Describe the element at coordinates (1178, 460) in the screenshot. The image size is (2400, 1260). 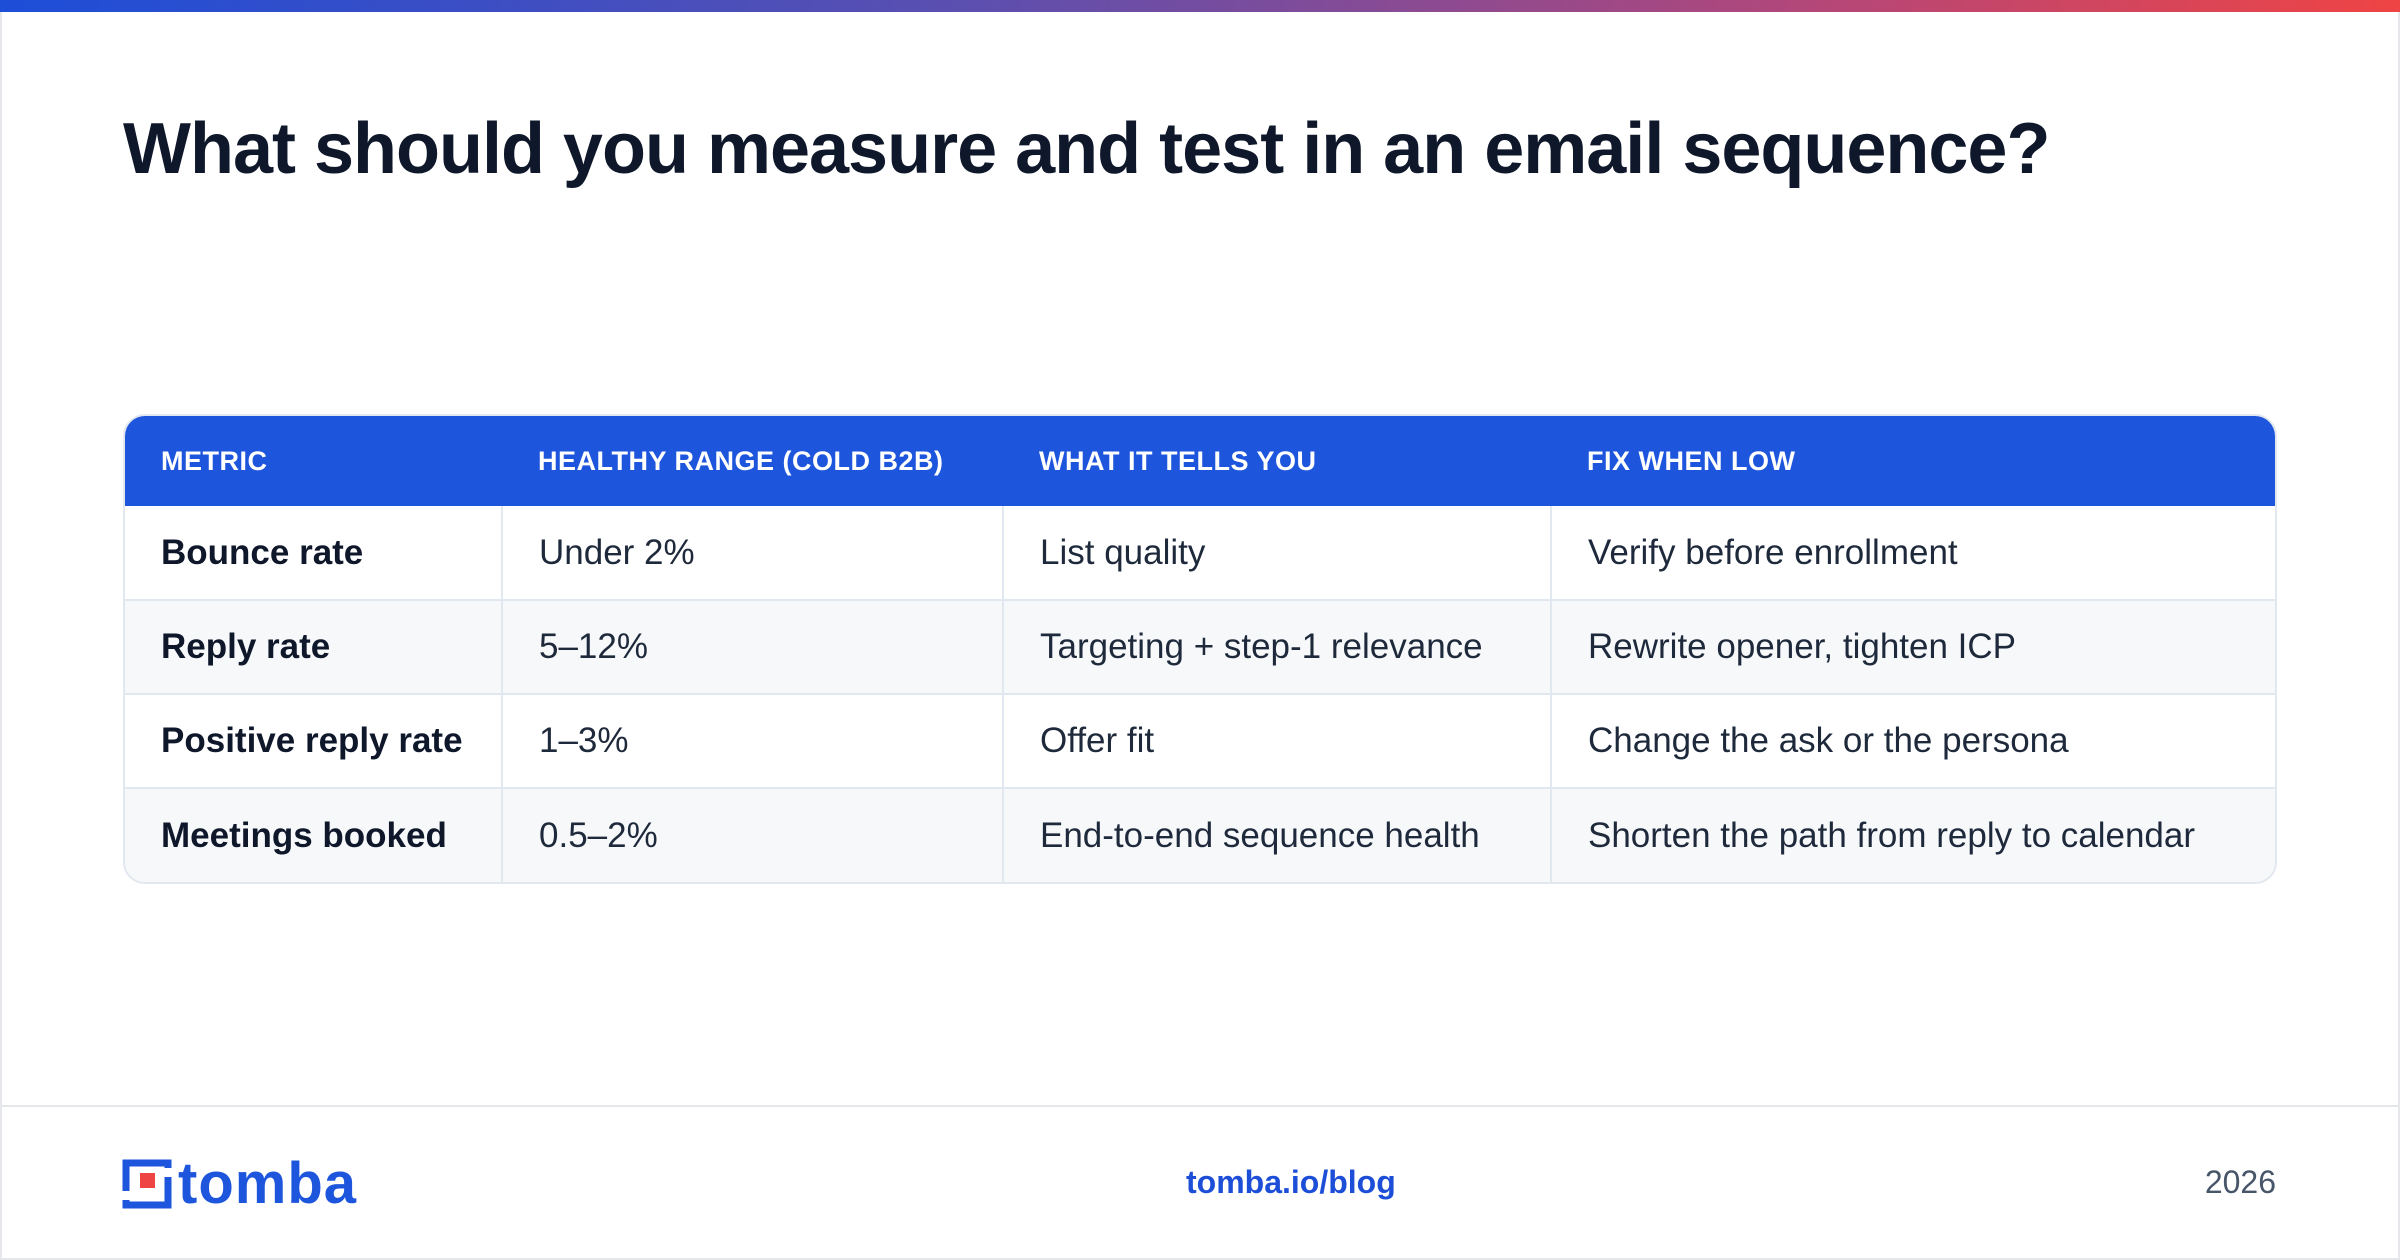
I see `column-header-what-it-tells-you: WHAT IT TELLS YOU` at that location.